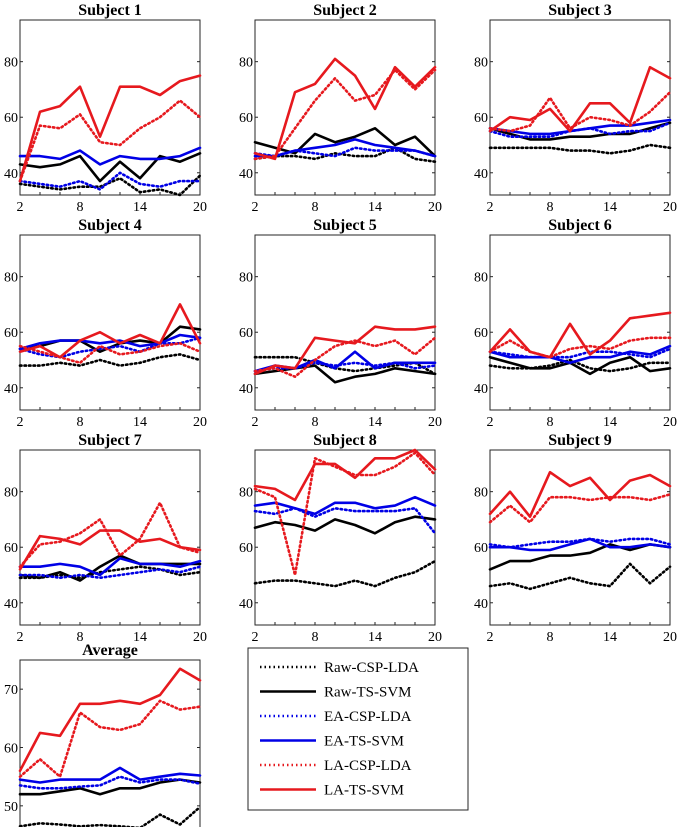 This screenshot has height=827, width=677. I want to click on legend-label: LA-CSP-LDA, so click(368, 766).